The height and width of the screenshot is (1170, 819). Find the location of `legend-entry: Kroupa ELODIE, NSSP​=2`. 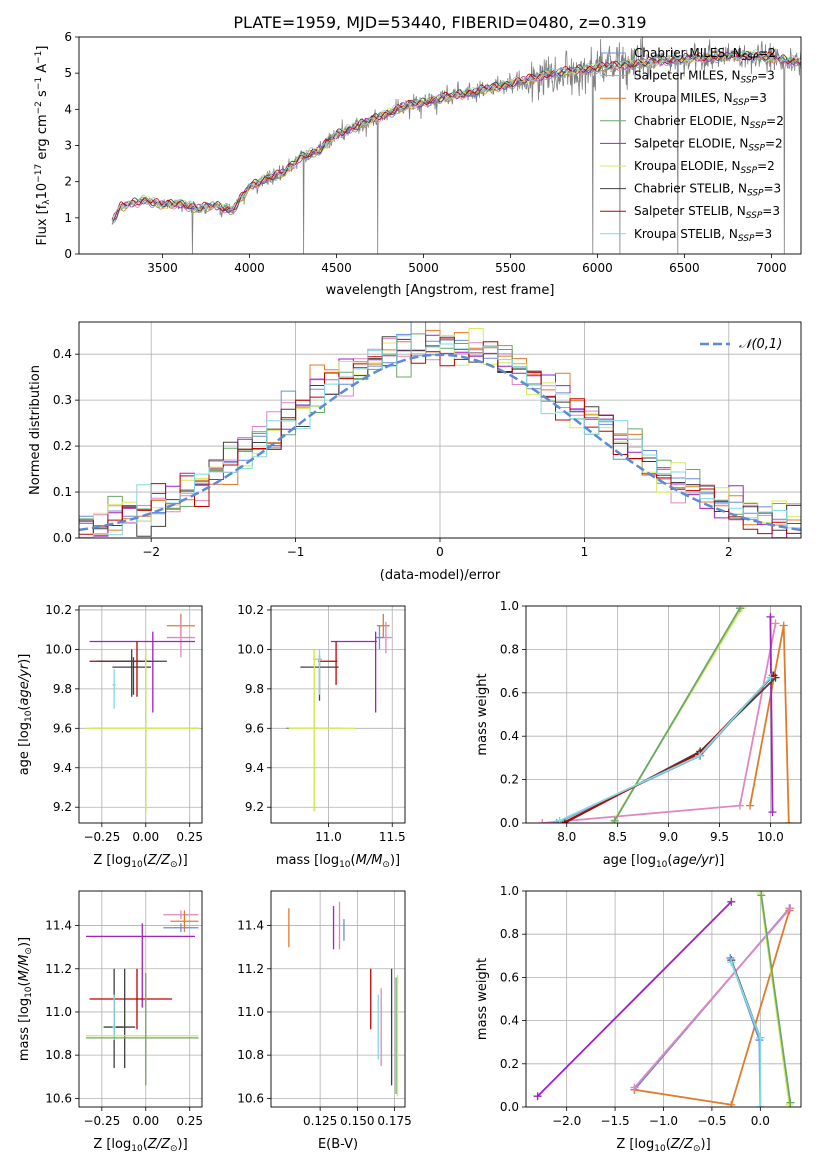

legend-entry: Kroupa ELODIE, NSSP​=2 is located at coordinates (704, 167).